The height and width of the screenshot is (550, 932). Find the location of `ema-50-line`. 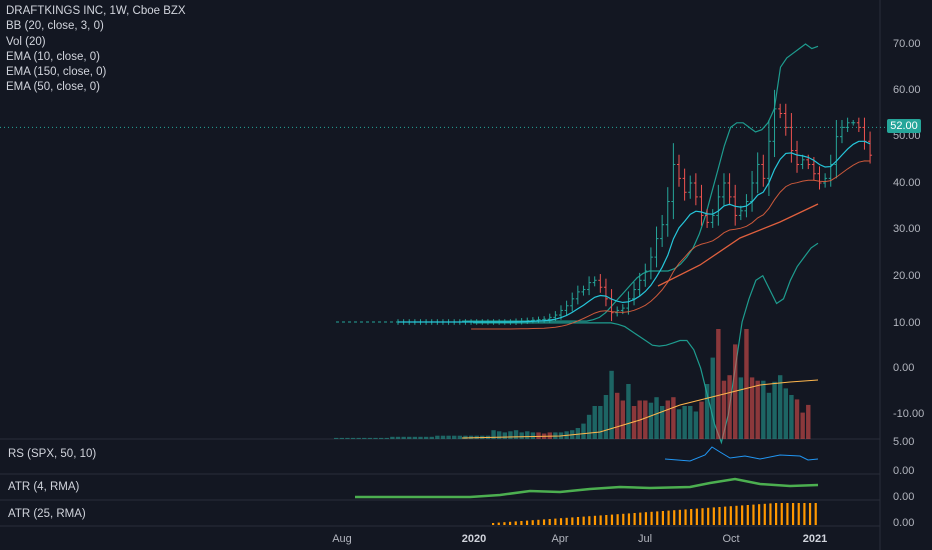

ema-50-line is located at coordinates (738, 245).